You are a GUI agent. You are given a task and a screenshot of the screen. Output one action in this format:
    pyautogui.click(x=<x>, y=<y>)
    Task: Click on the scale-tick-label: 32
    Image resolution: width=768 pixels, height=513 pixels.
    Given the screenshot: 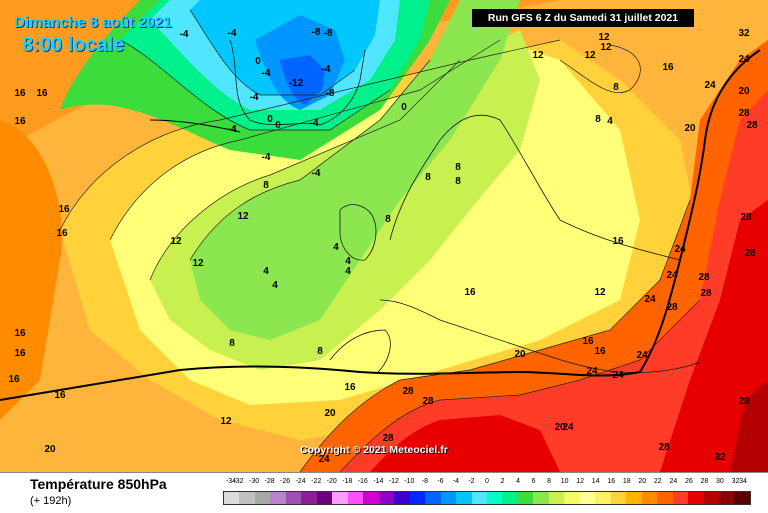 What is the action you would take?
    pyautogui.click(x=735, y=481)
    